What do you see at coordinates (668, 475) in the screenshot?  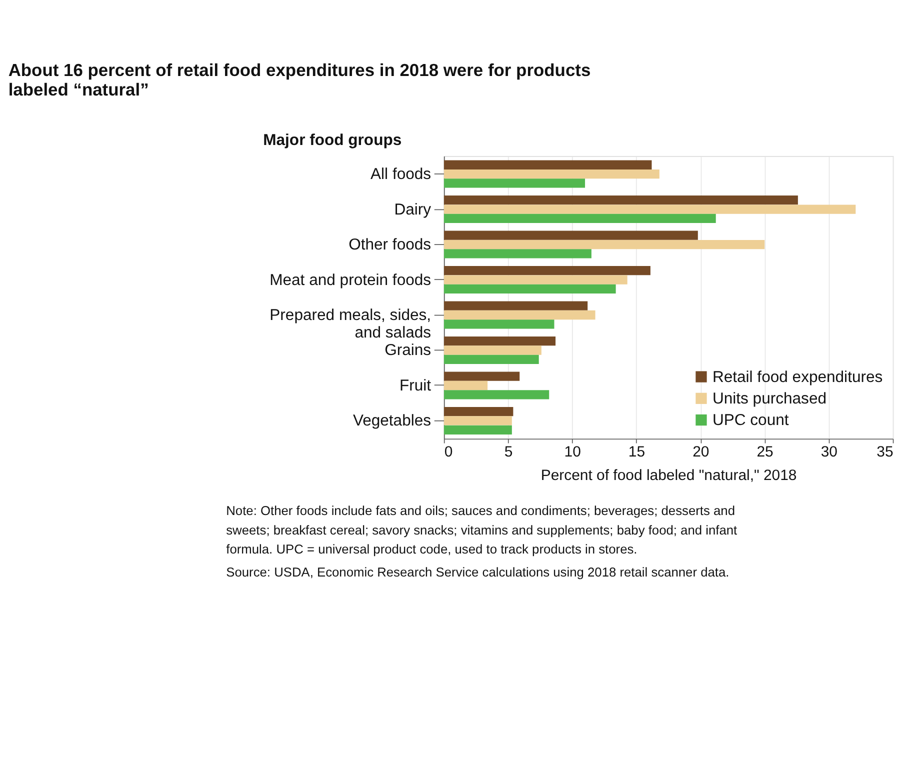 I see `x-axis-title: Percent of food labeled "natural," 2018` at bounding box center [668, 475].